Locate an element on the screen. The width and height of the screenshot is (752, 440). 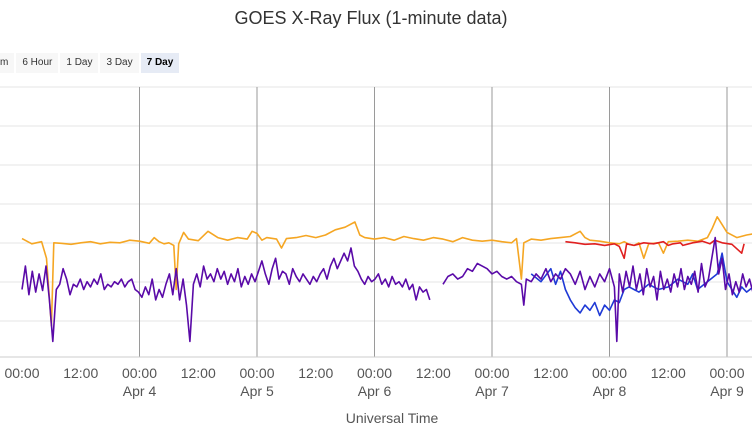
x-tick-label-9: 12:00 is located at coordinates (550, 373).